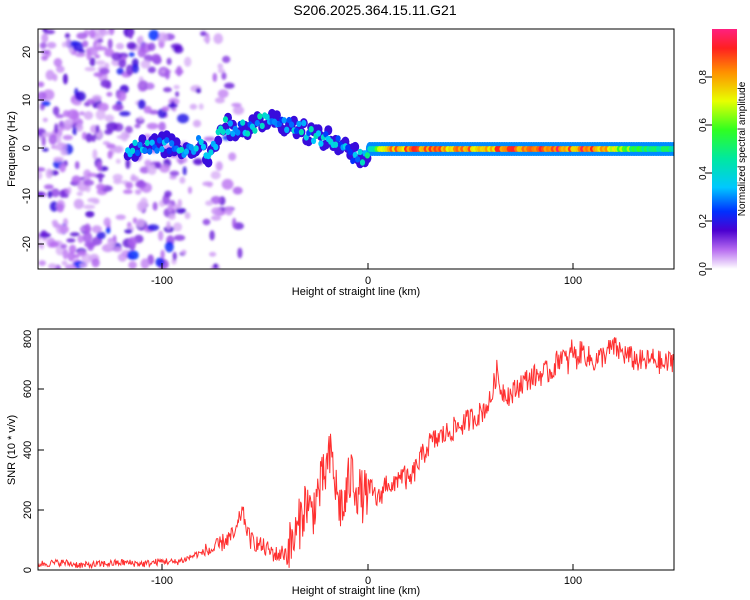  I want to click on chart-title: S206.2025.364.15.11.G21, so click(375, 10).